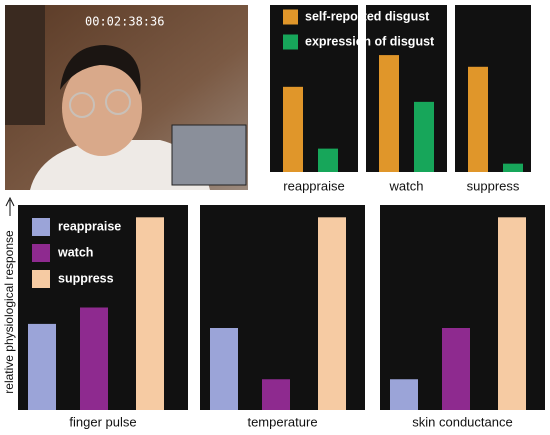 This screenshot has width=550, height=435. What do you see at coordinates (370, 41) in the screenshot?
I see `legend-label: expression of disgust` at bounding box center [370, 41].